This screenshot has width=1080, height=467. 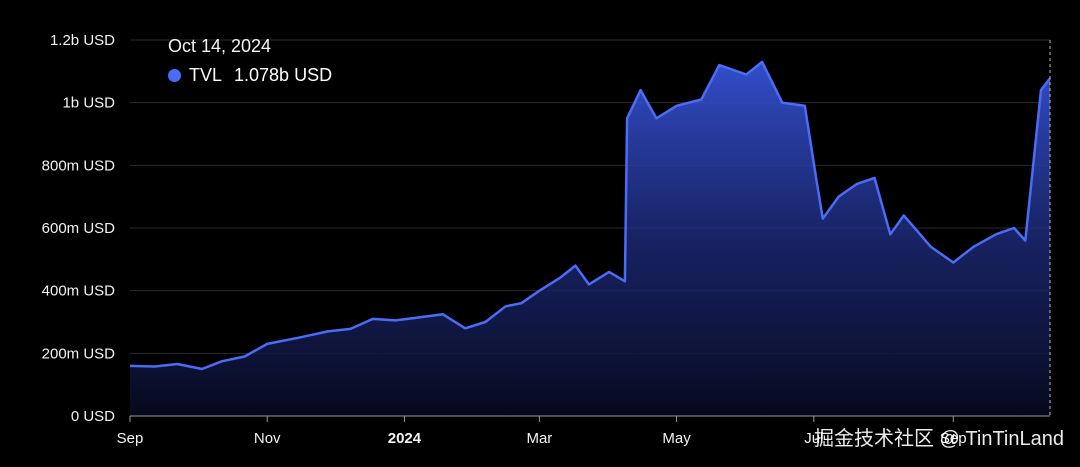 What do you see at coordinates (813, 438) in the screenshot?
I see `x-tick-label: Jul` at bounding box center [813, 438].